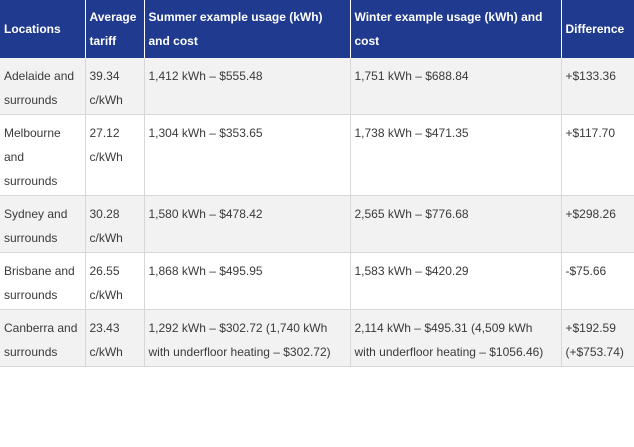  What do you see at coordinates (43, 86) in the screenshot?
I see `location-cell: Adelaide and surrounds` at bounding box center [43, 86].